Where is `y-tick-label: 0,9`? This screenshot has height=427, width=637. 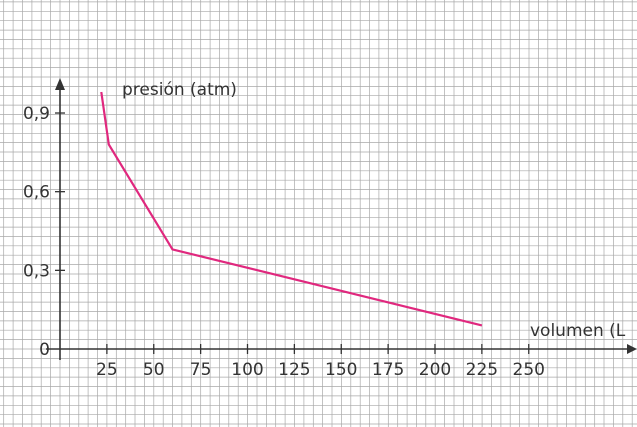 y-tick-label: 0,9 is located at coordinates (36, 114).